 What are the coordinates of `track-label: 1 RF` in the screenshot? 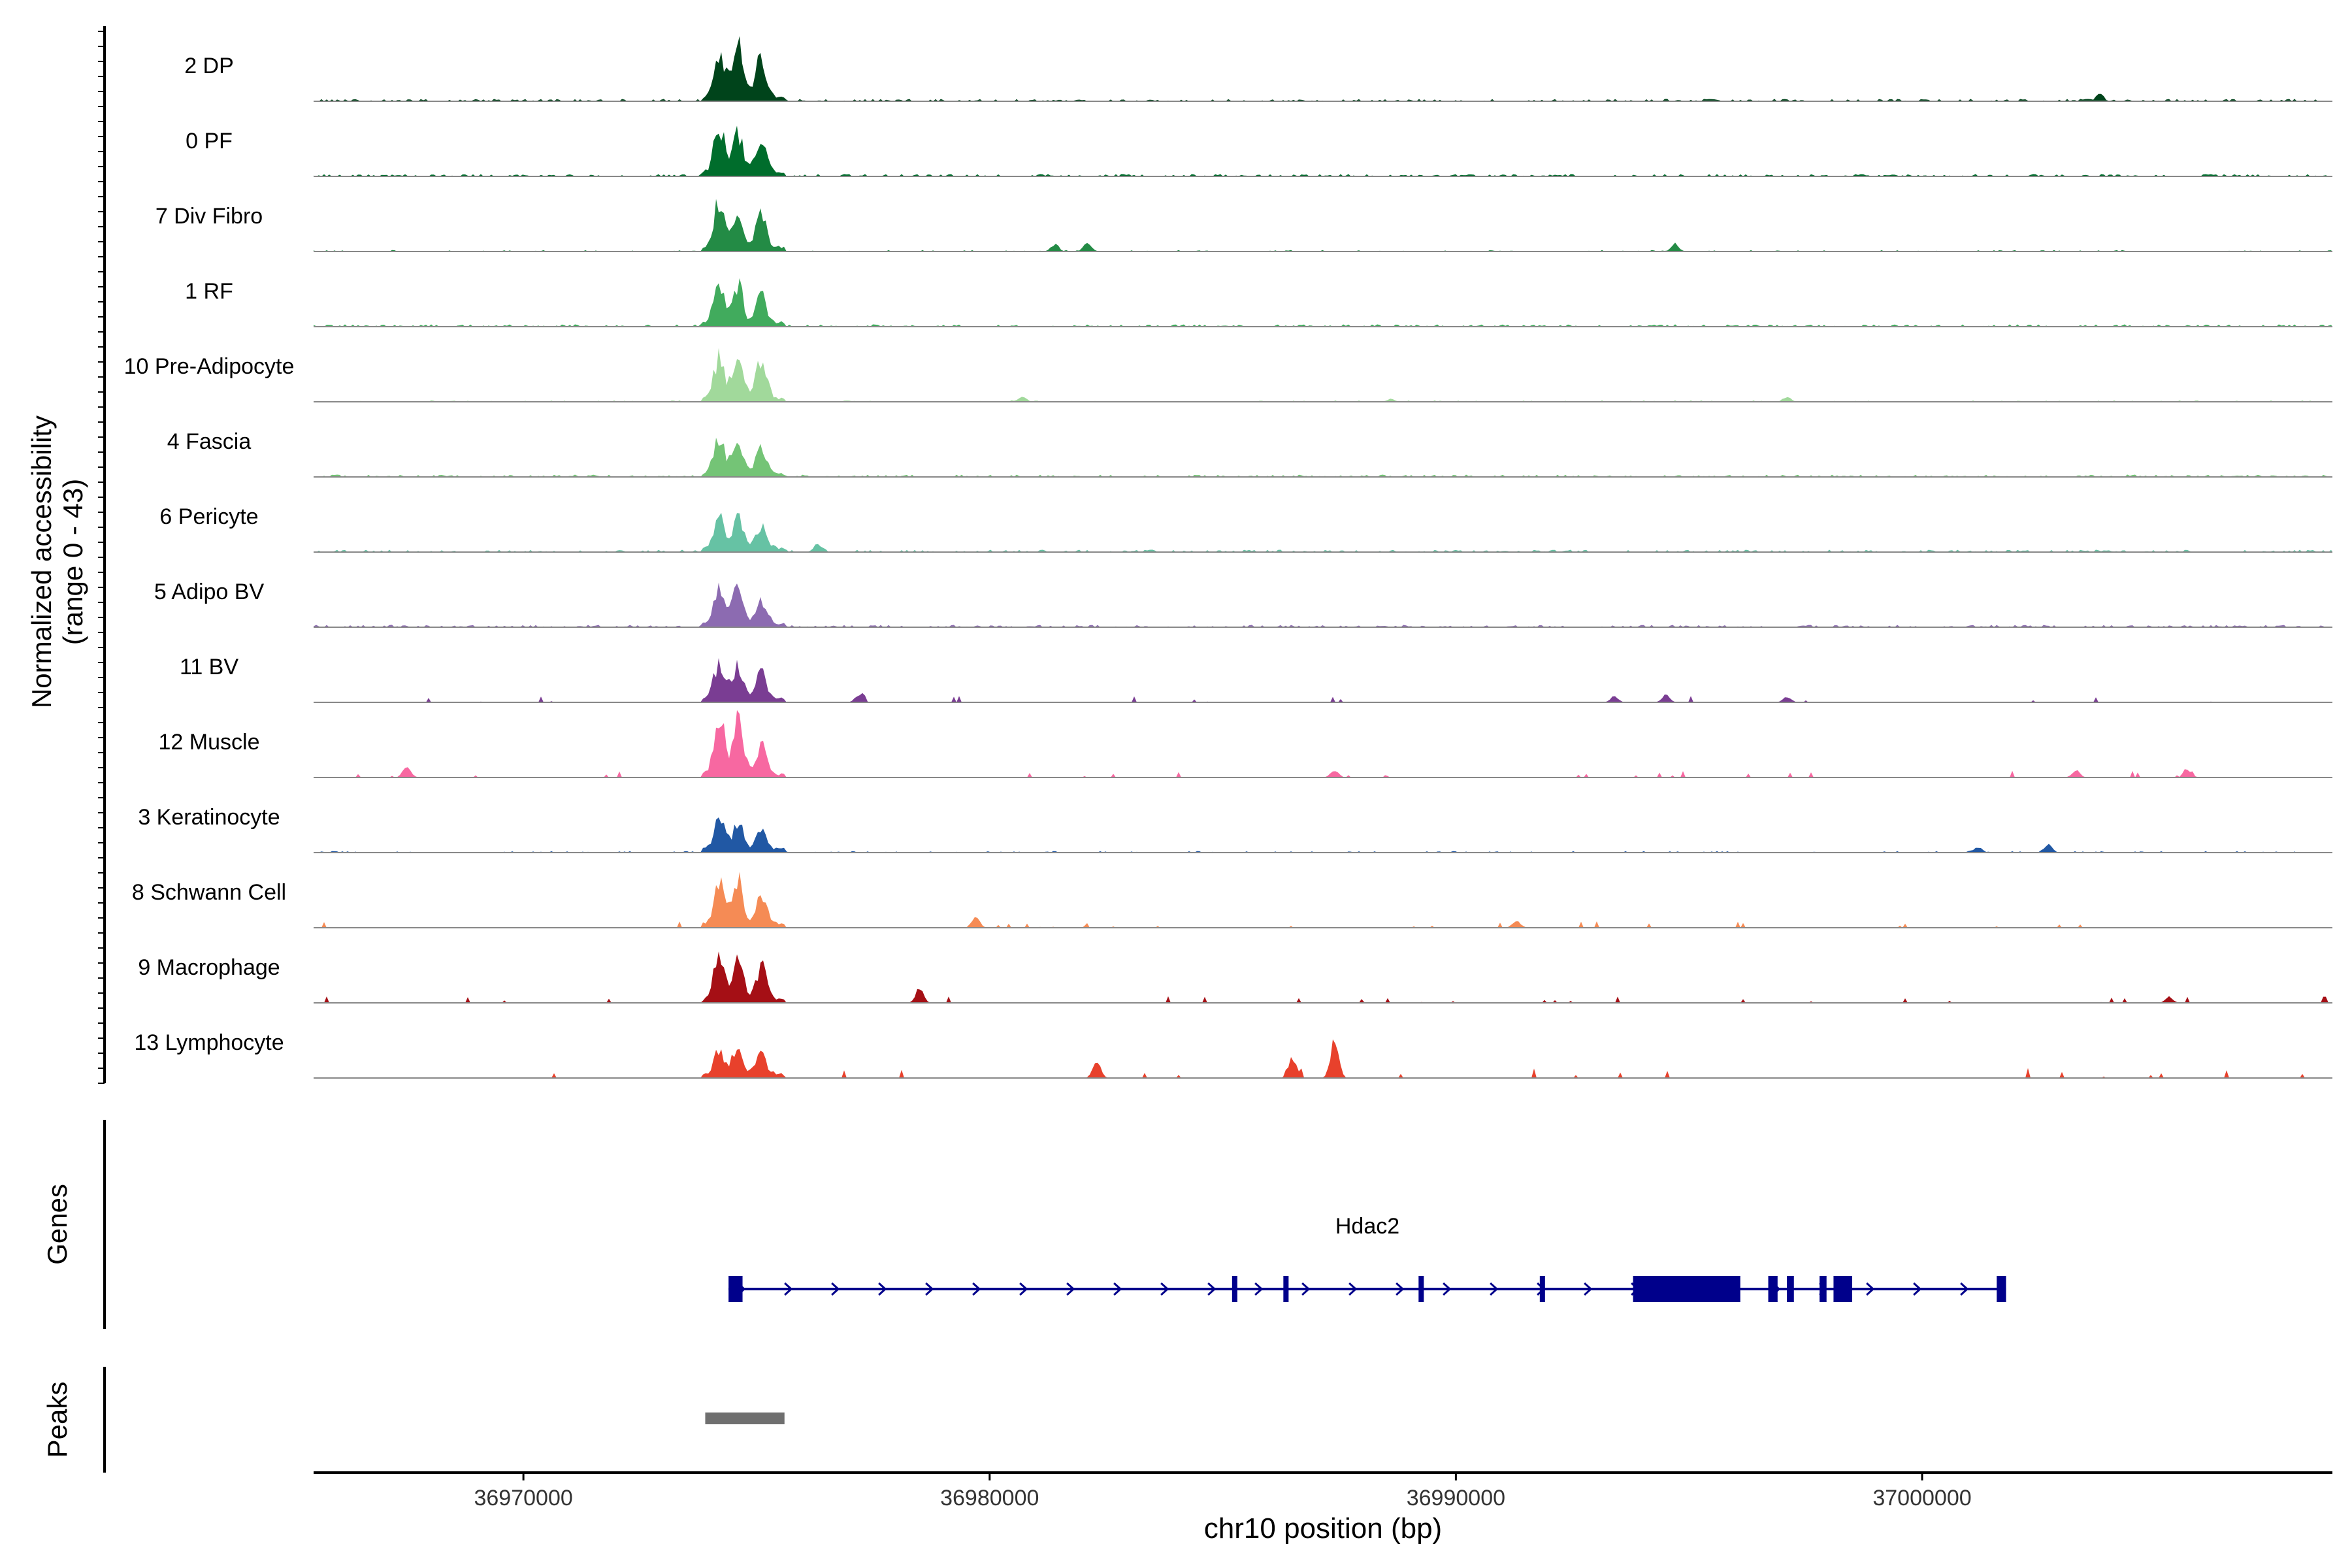 It's located at (209, 291).